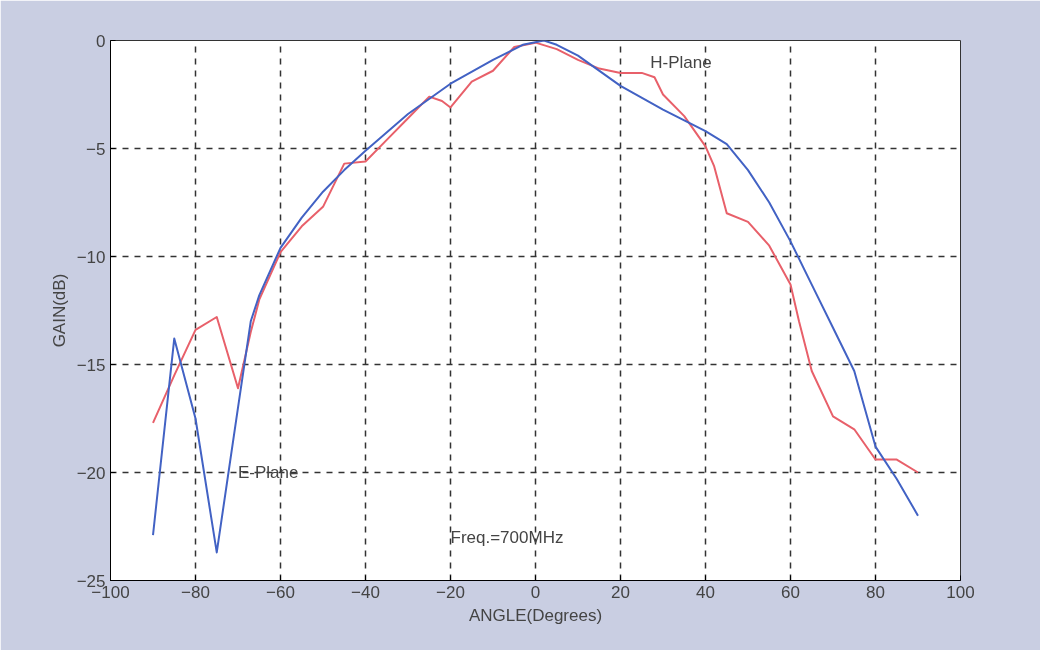  Describe the element at coordinates (705, 592) in the screenshot. I see `x-tick-label: 40` at that location.